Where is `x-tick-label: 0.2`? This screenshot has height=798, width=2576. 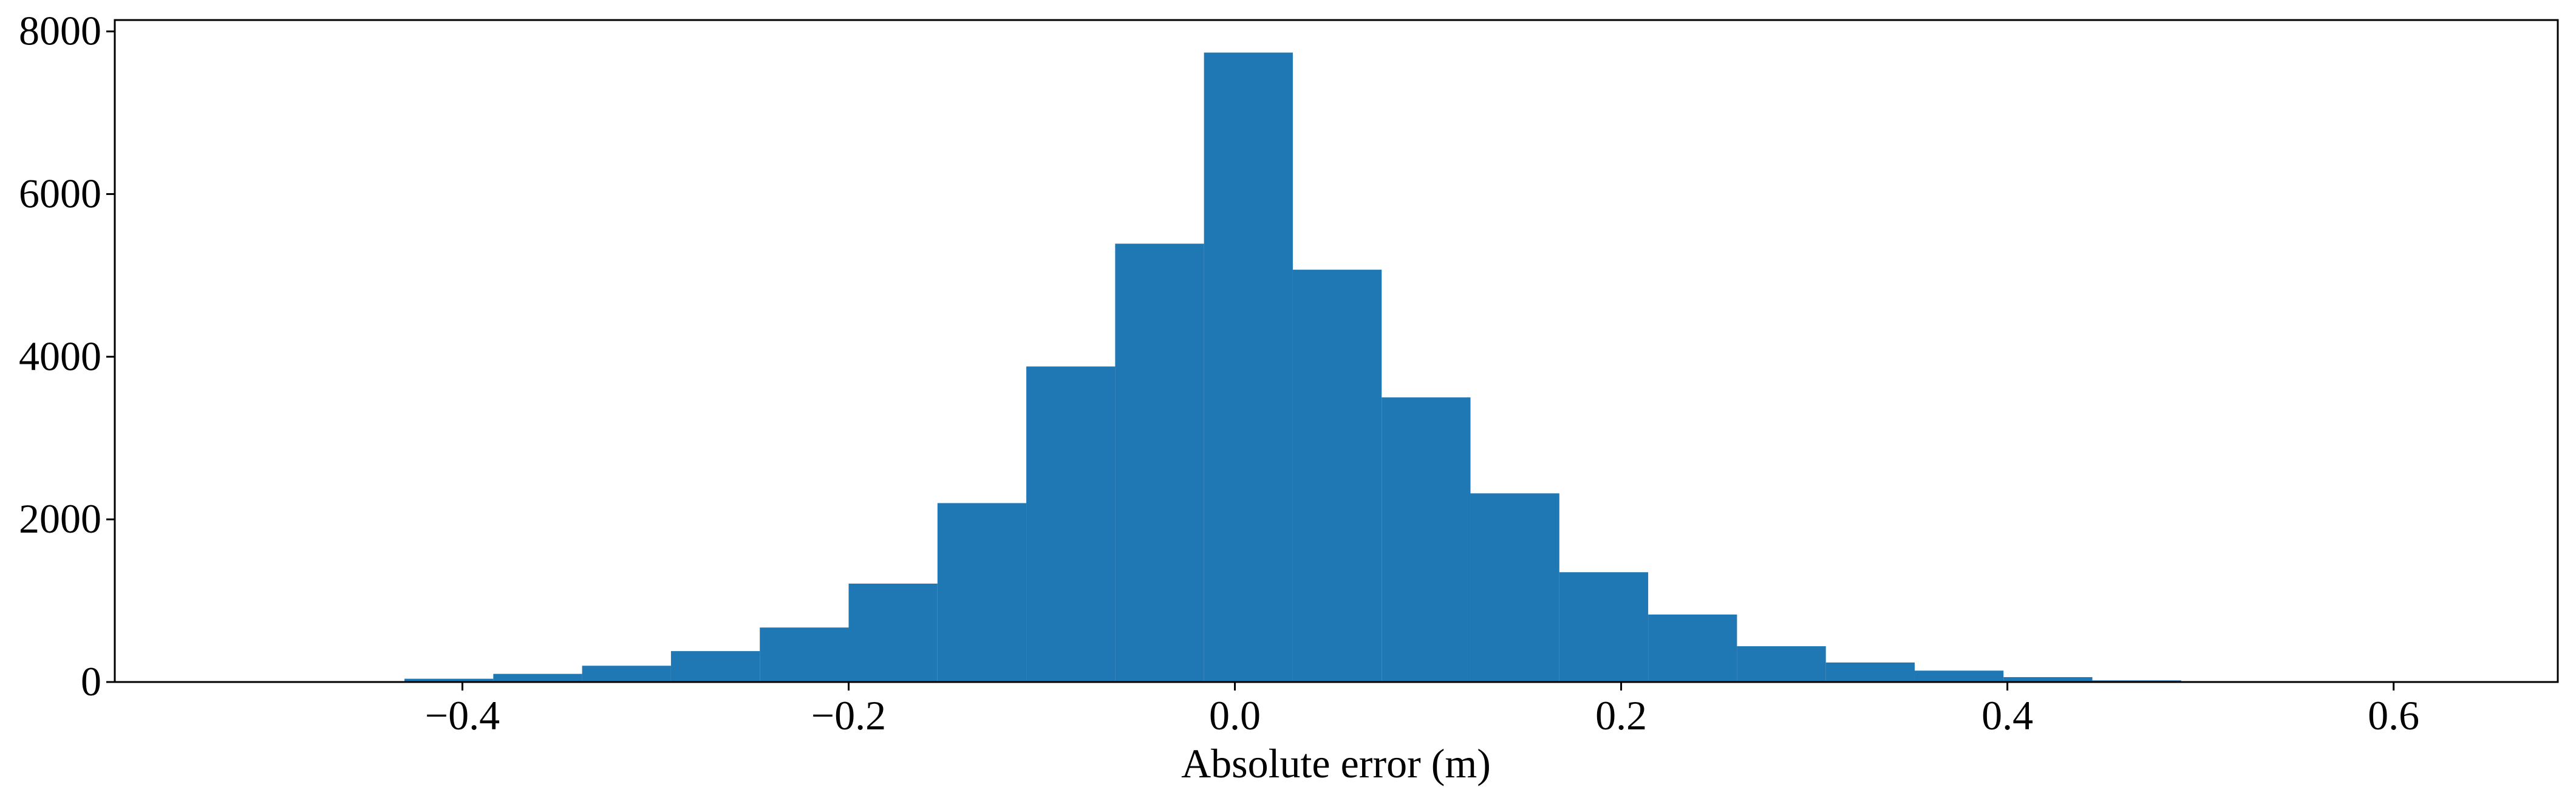
x-tick-label: 0.2 is located at coordinates (1621, 715).